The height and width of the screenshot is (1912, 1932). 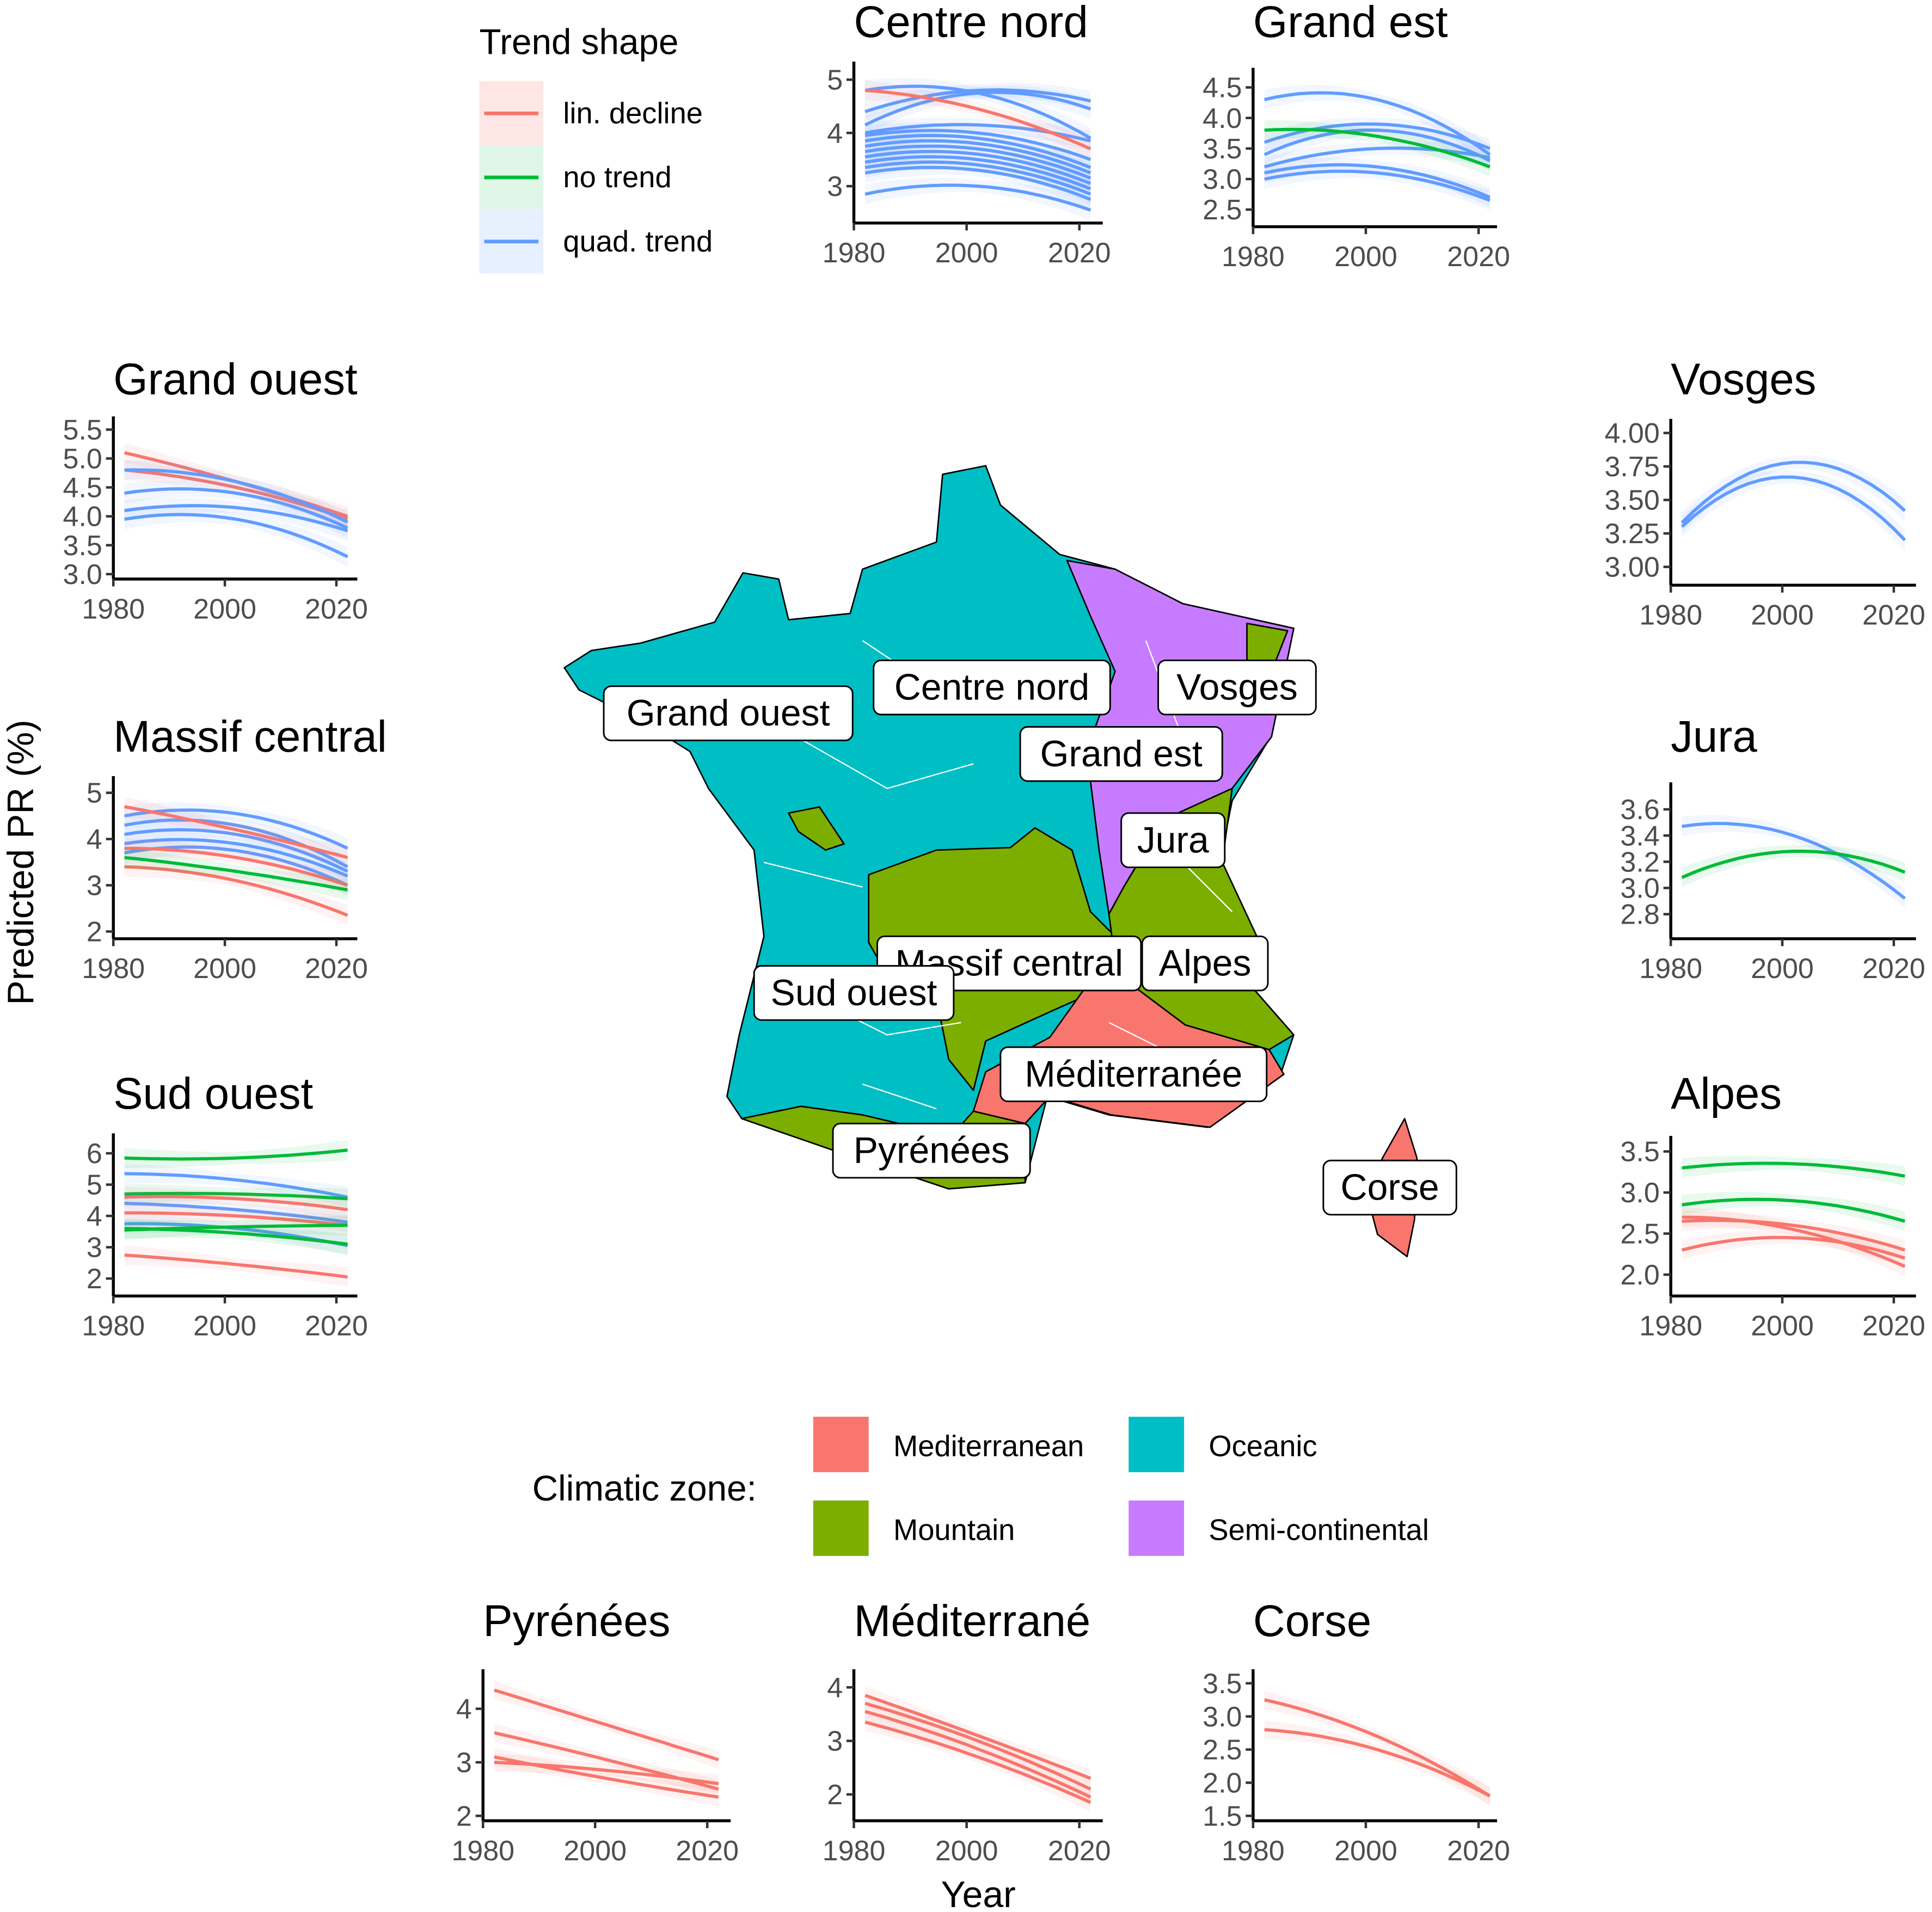 What do you see at coordinates (1156, 1444) in the screenshot?
I see `zone-key-oceanic` at bounding box center [1156, 1444].